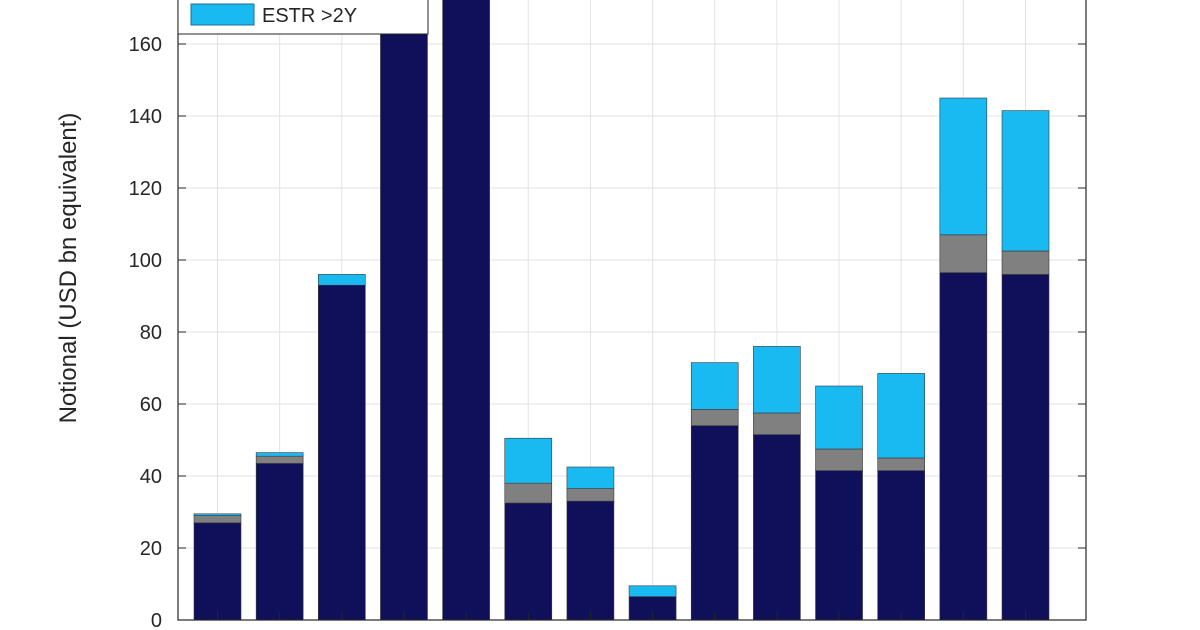 Image resolution: width=1200 pixels, height=630 pixels. Describe the element at coordinates (309, 16) in the screenshot. I see `legend-label-estr: ESTR >2Y` at that location.